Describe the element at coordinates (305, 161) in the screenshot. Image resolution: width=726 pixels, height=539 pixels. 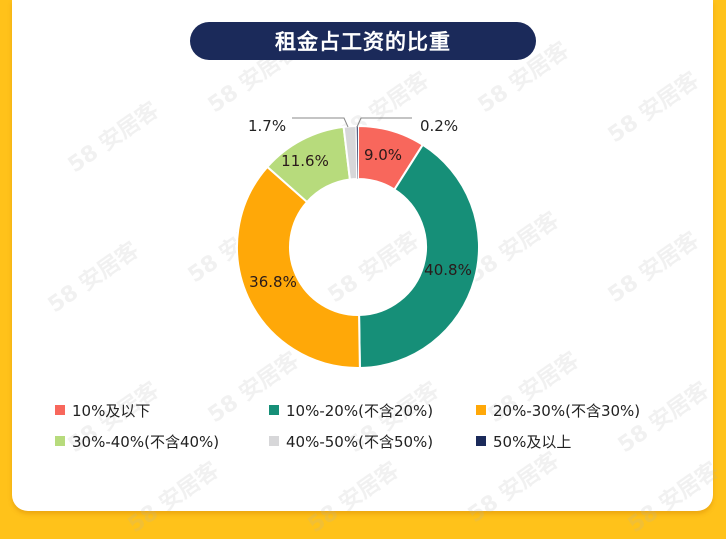
I see `slice-label: 11.6%` at that location.